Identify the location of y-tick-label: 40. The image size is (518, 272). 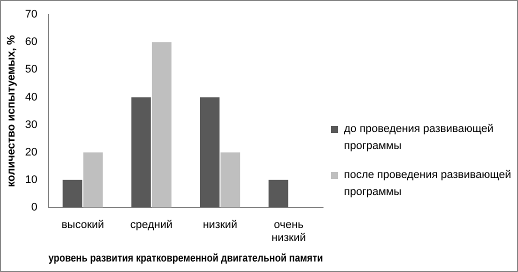
(31, 97).